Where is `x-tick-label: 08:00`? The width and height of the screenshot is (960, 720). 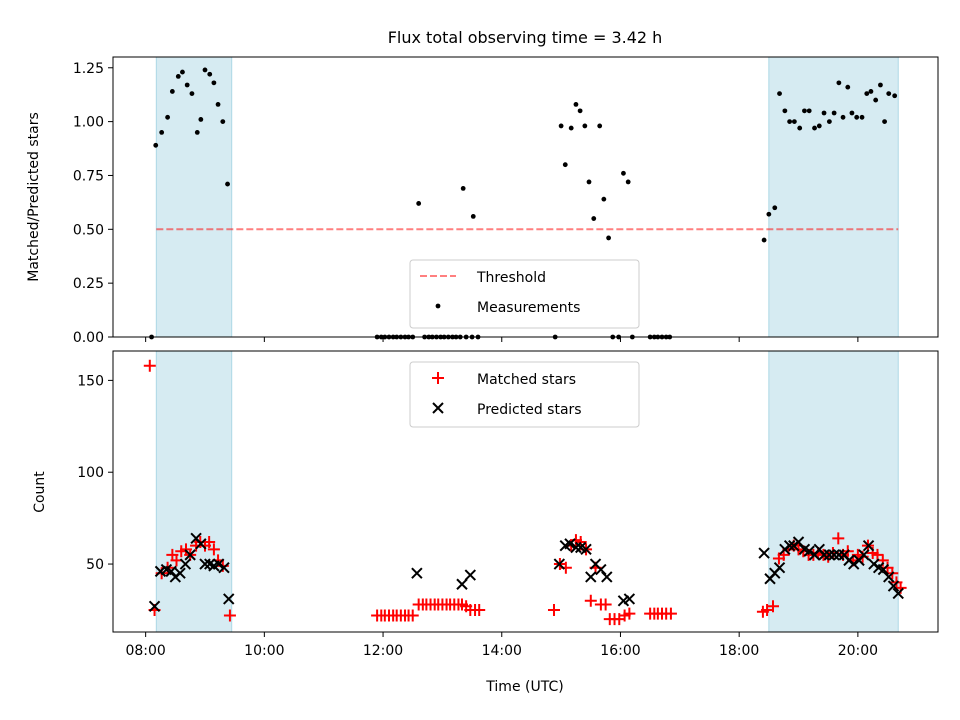
x-tick-label: 08:00 is located at coordinates (145, 651).